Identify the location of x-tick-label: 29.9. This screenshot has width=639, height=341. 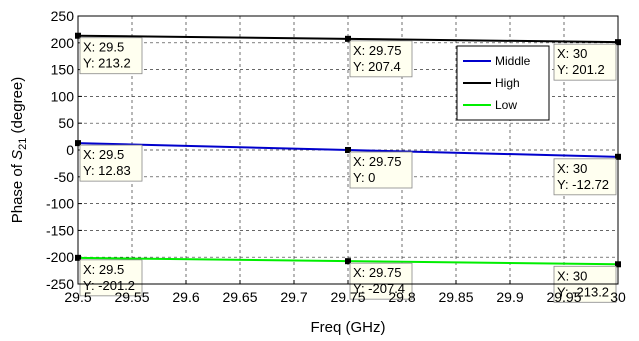
(509, 297).